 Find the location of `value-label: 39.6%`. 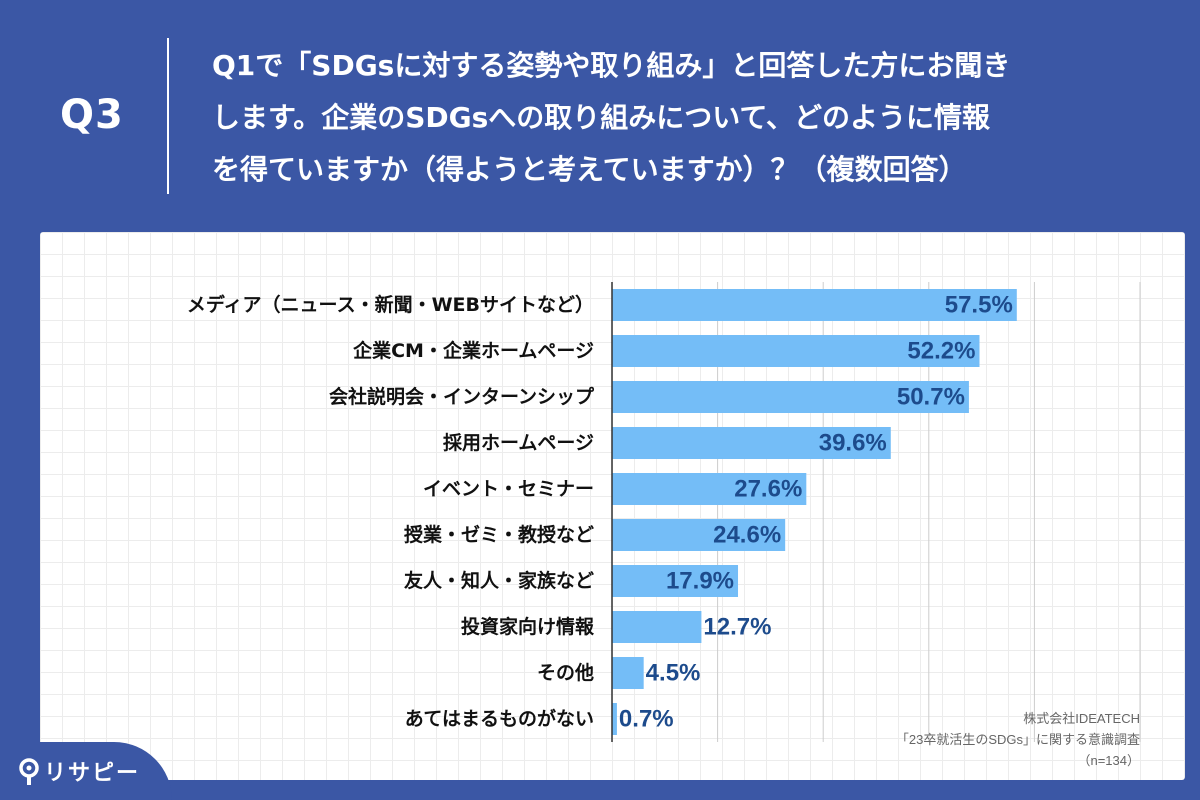

value-label: 39.6% is located at coordinates (853, 443).